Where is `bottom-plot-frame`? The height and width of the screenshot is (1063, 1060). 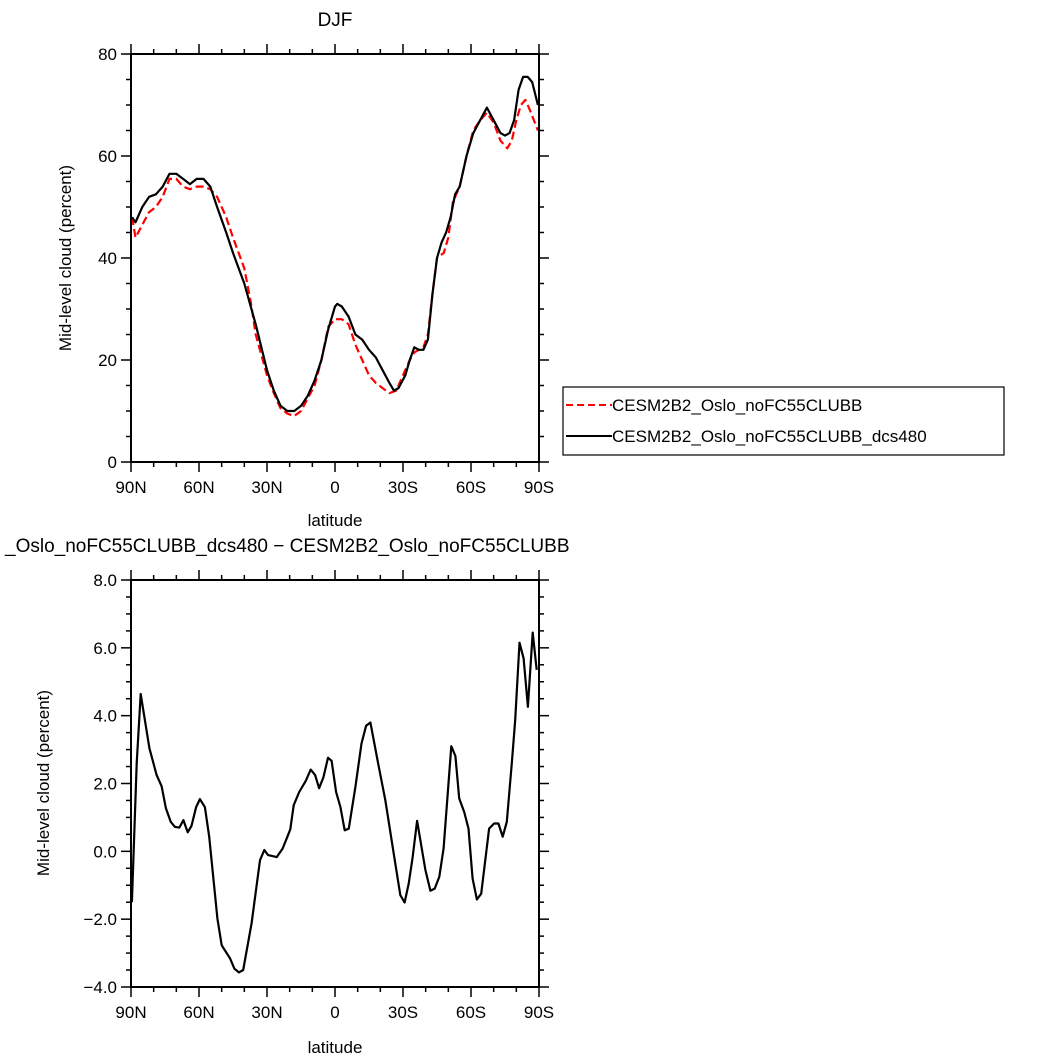 bottom-plot-frame is located at coordinates (335, 783).